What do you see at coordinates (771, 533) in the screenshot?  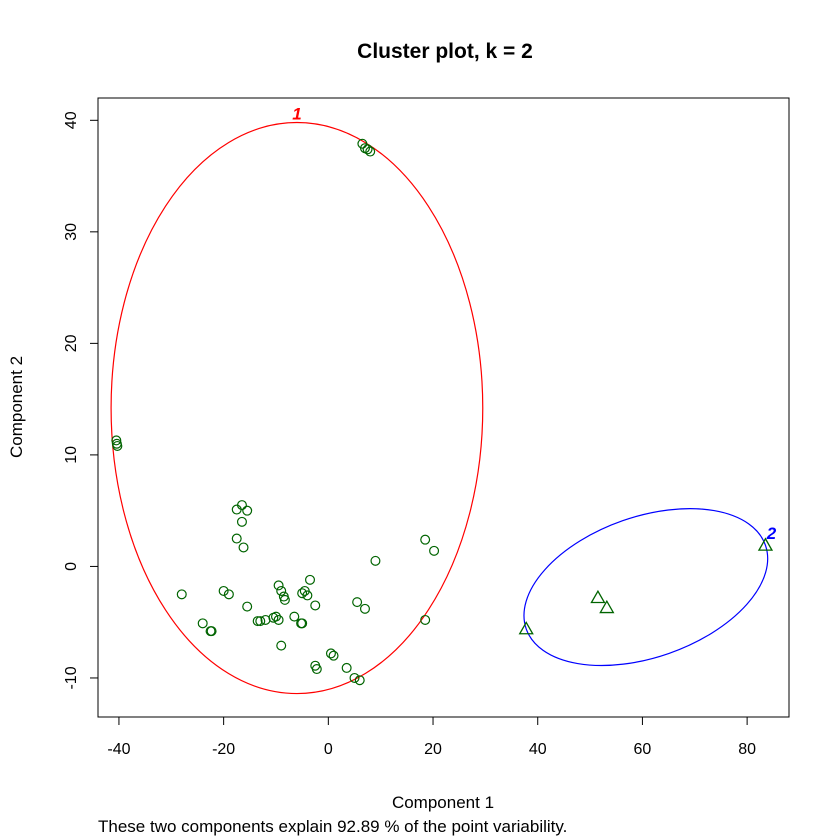 I see `cluster-2-label: 2` at bounding box center [771, 533].